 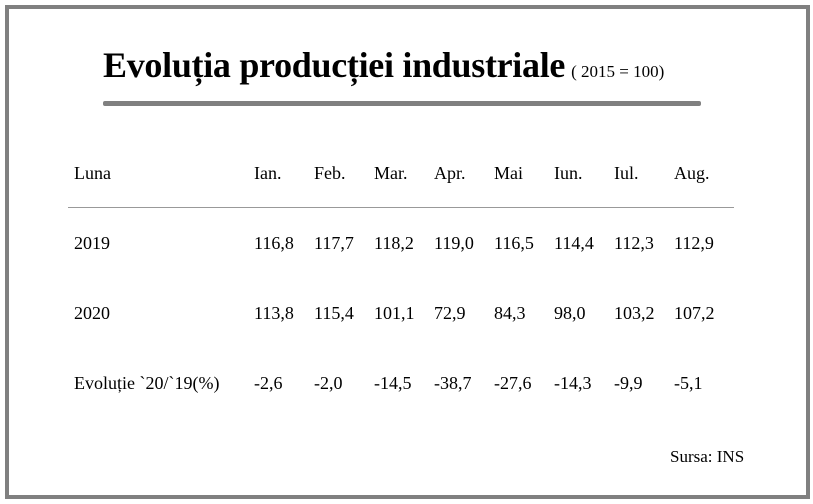 I want to click on cell-2019-may: 116,5, so click(x=514, y=242).